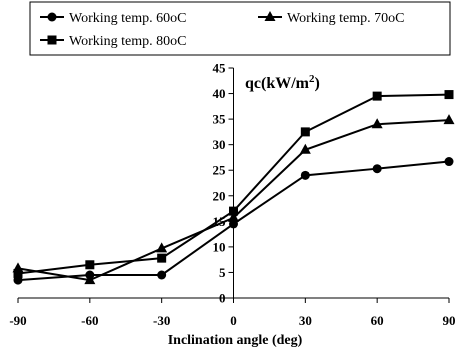  What do you see at coordinates (219, 93) in the screenshot?
I see `y-tick-label: 40` at bounding box center [219, 93].